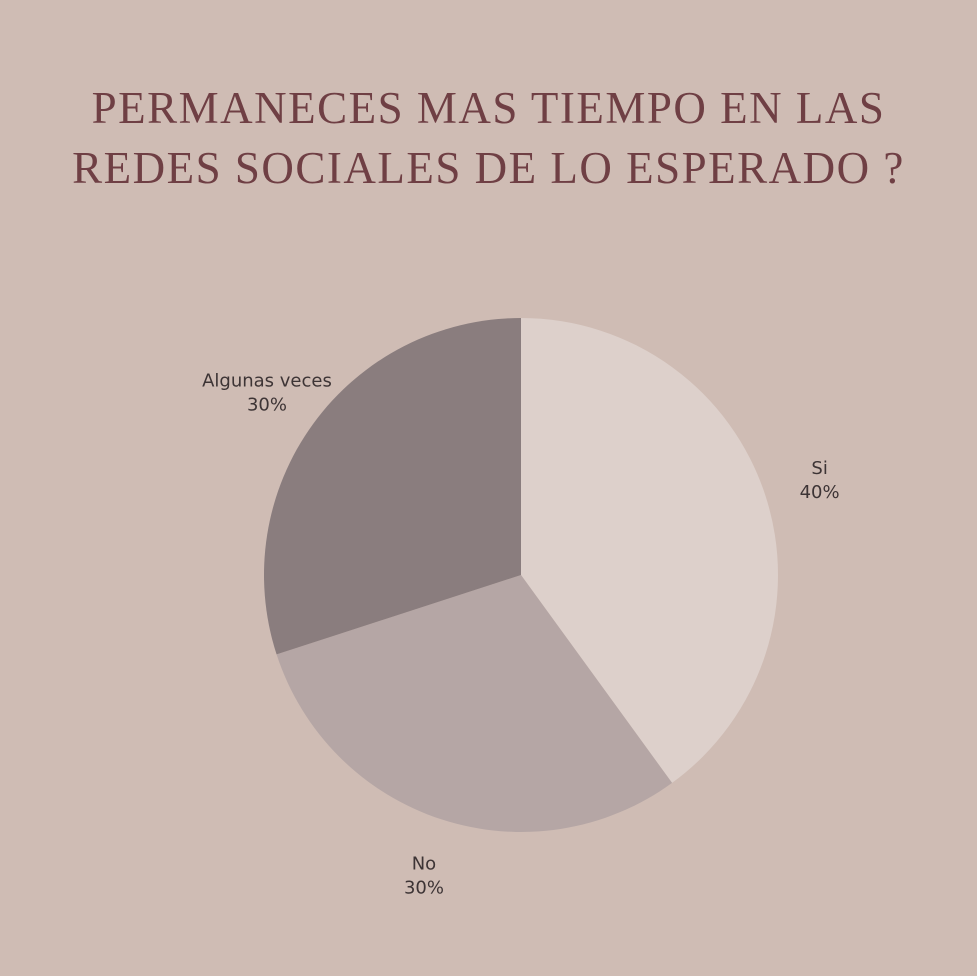 Image resolution: width=977 pixels, height=976 pixels. What do you see at coordinates (424, 876) in the screenshot?
I see `pie-label-no: No 30%` at bounding box center [424, 876].